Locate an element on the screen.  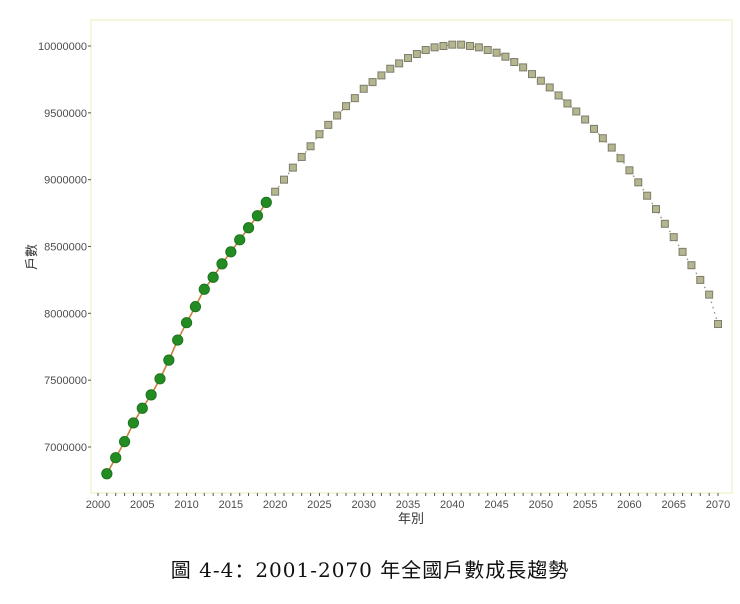
y-tick-label: 8000000 is located at coordinates (65, 314).